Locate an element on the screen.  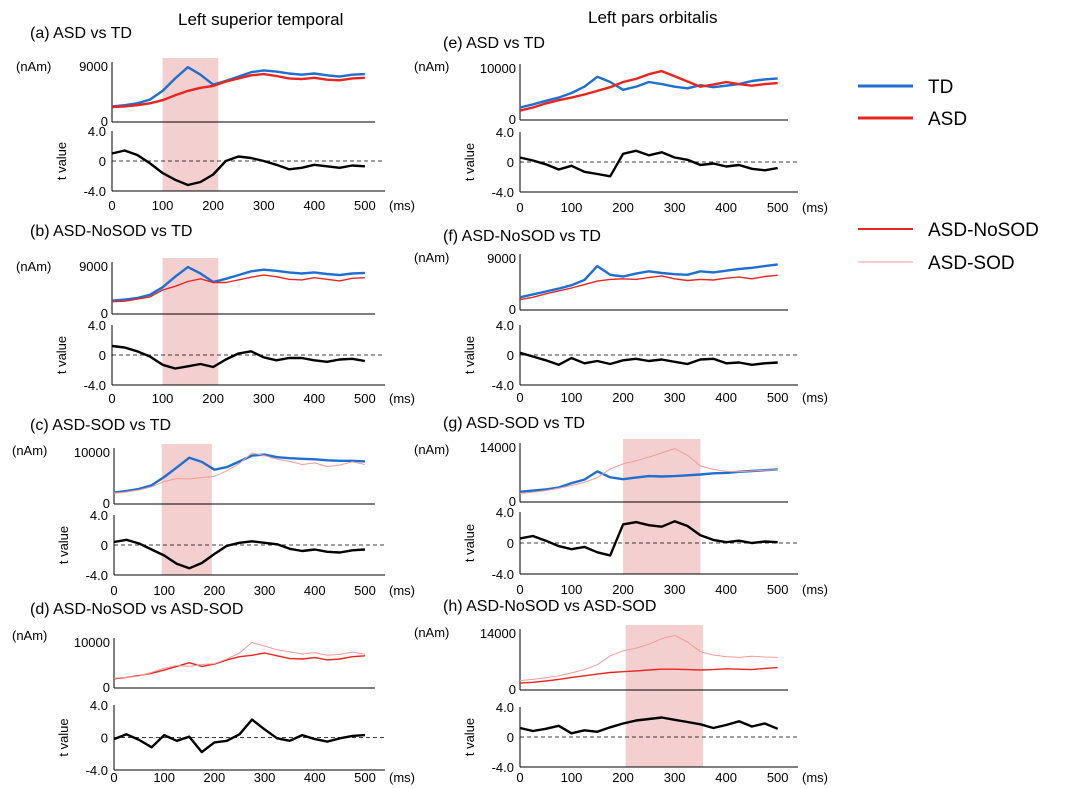
panel-title: (g) ASD-SOD vs TD is located at coordinates (514, 423).